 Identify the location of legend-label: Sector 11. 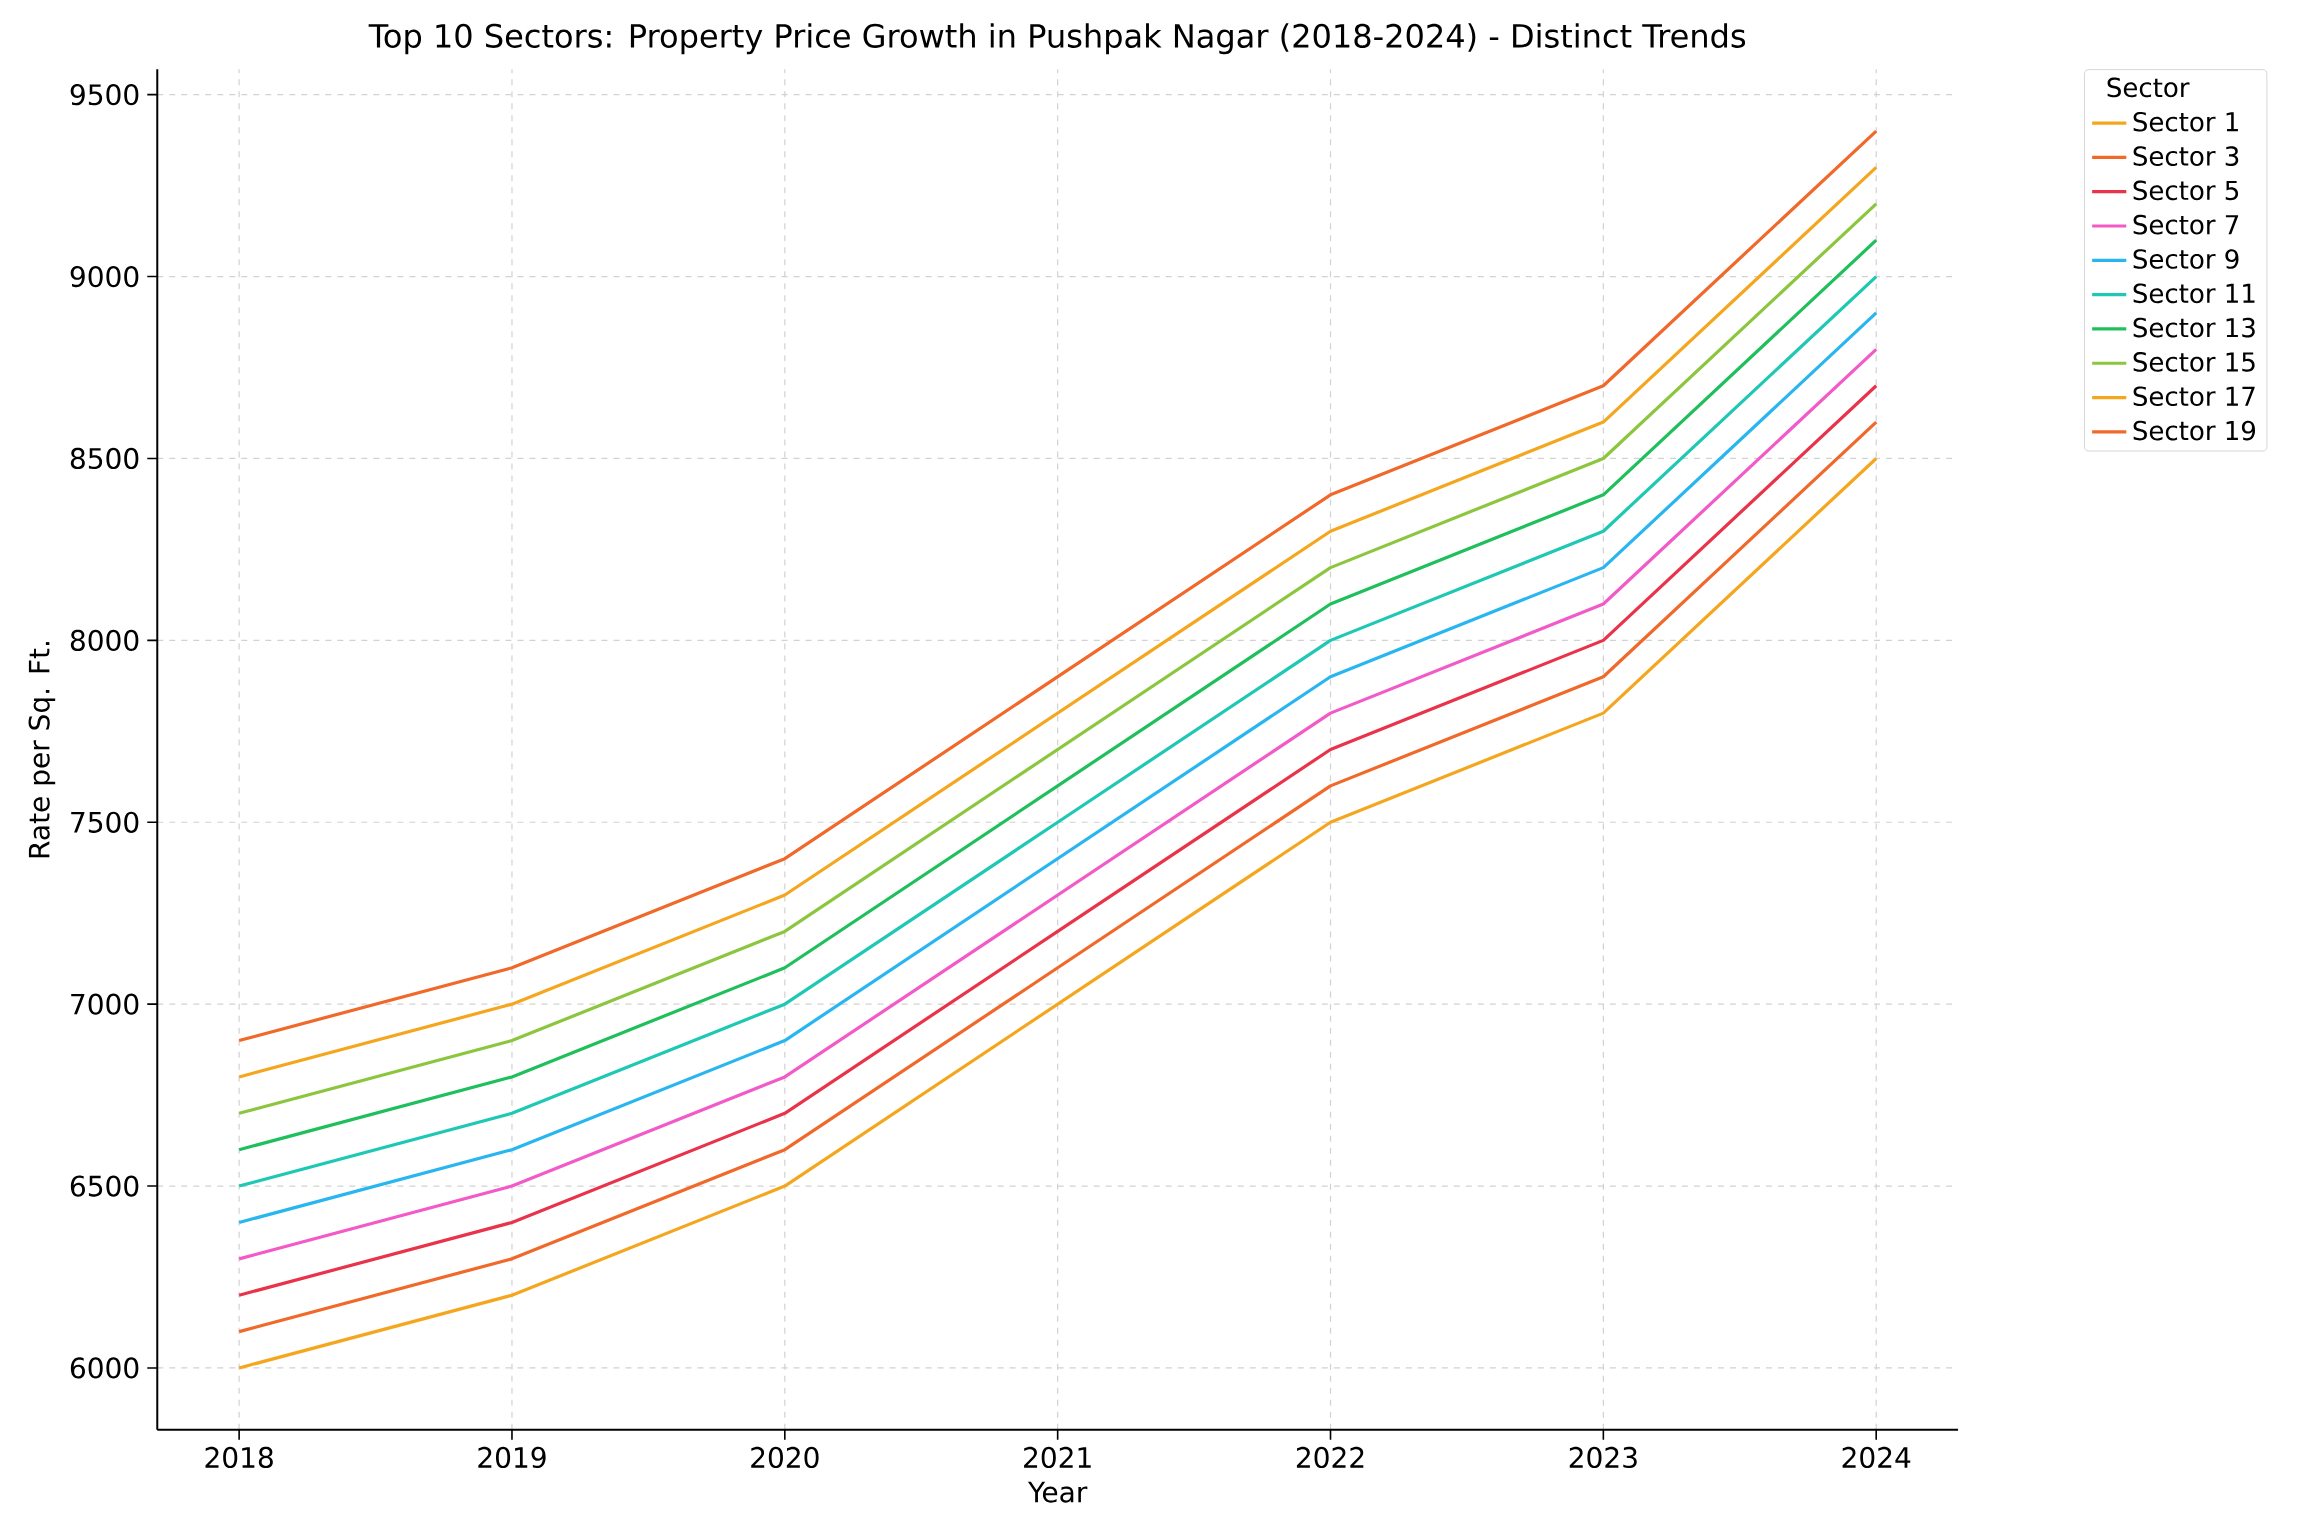
(2194, 293).